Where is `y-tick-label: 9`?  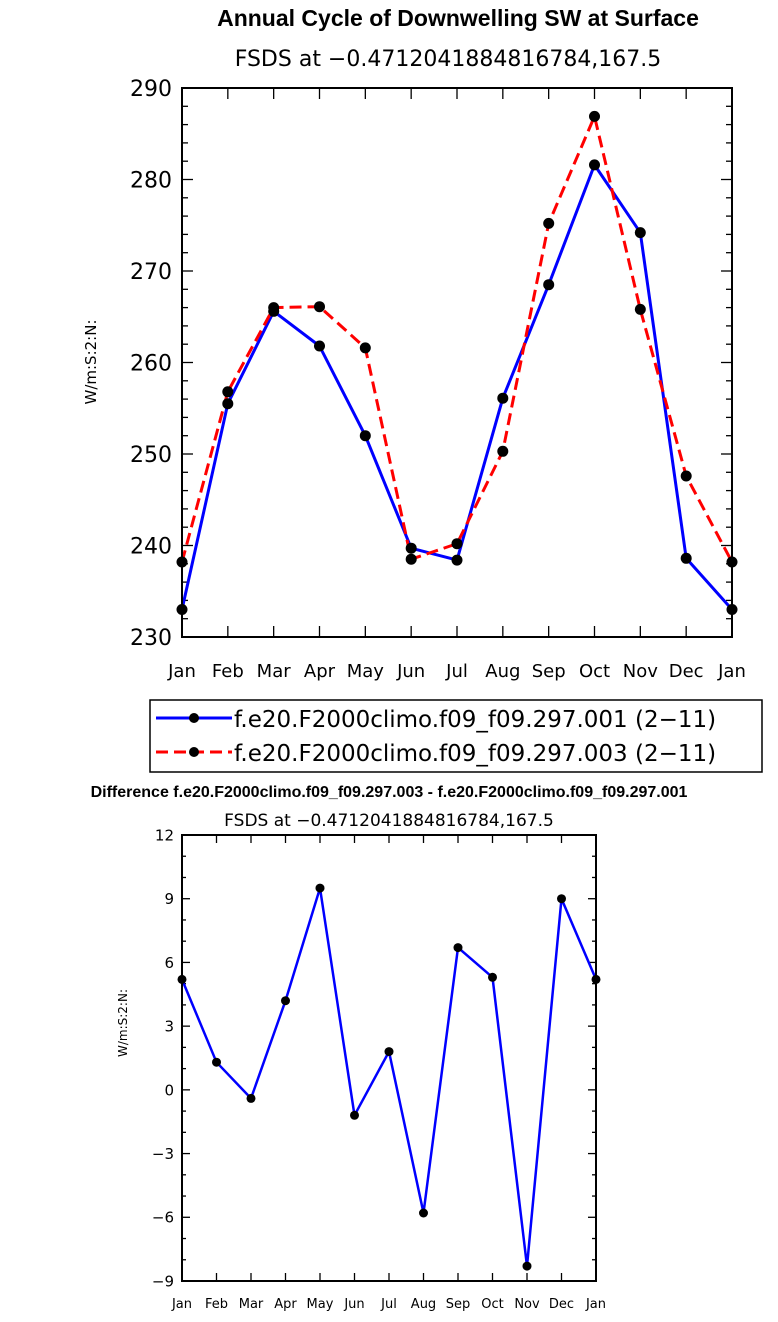 y-tick-label: 9 is located at coordinates (169, 899).